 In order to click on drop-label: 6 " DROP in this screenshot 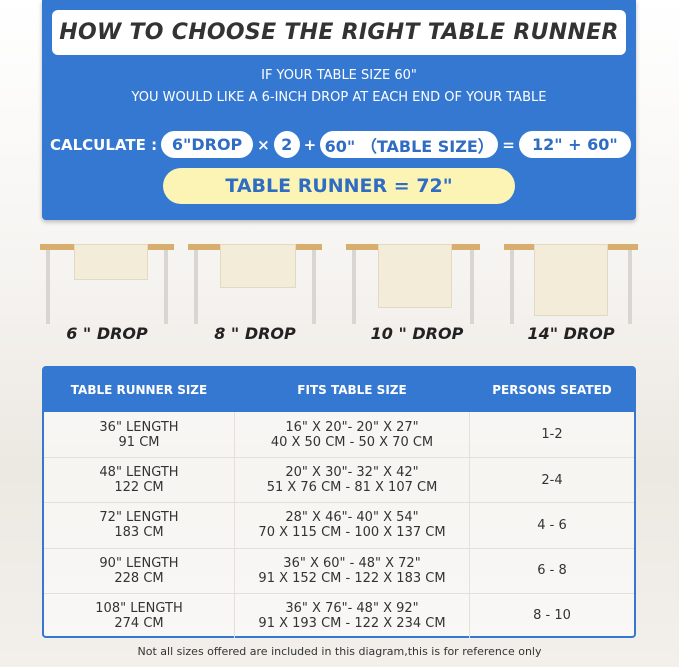, I will do `click(107, 333)`.